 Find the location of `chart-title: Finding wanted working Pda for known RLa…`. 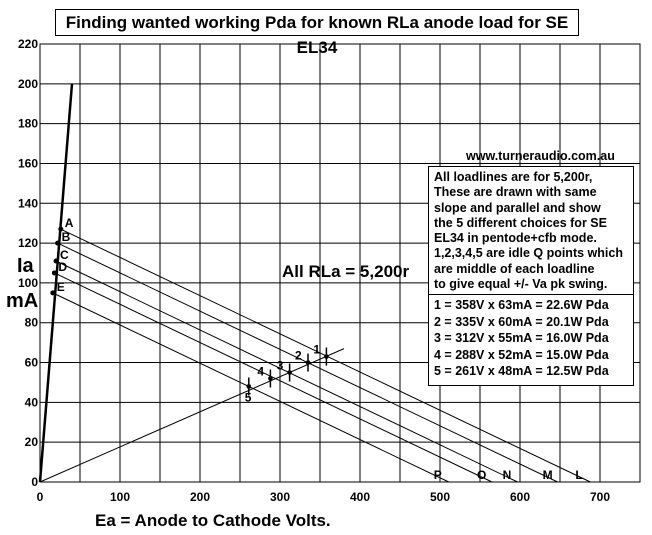

chart-title: Finding wanted working Pda for known RLa… is located at coordinates (317, 33).